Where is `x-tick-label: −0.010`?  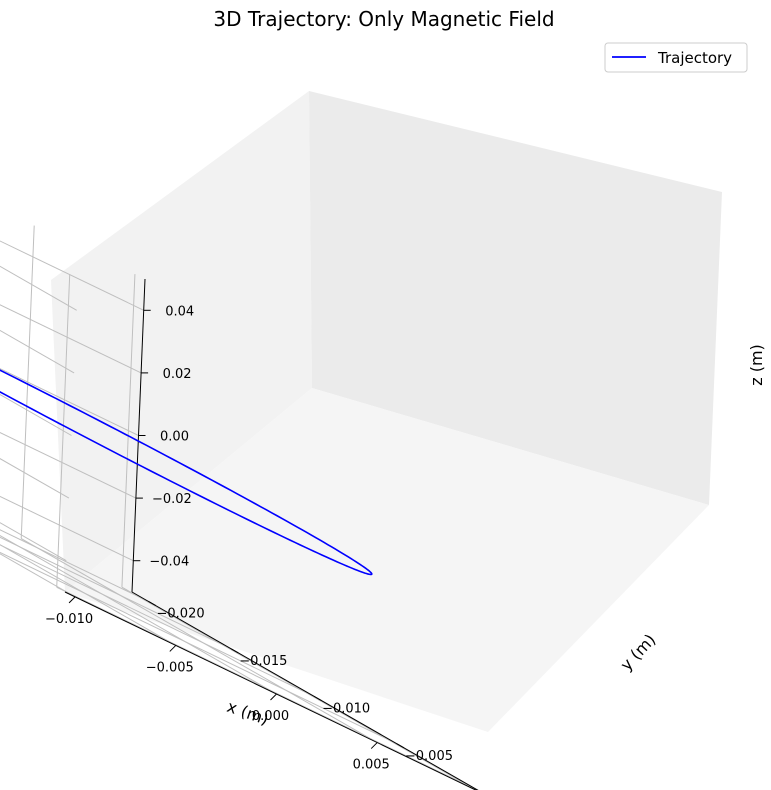 x-tick-label: −0.010 is located at coordinates (69, 619).